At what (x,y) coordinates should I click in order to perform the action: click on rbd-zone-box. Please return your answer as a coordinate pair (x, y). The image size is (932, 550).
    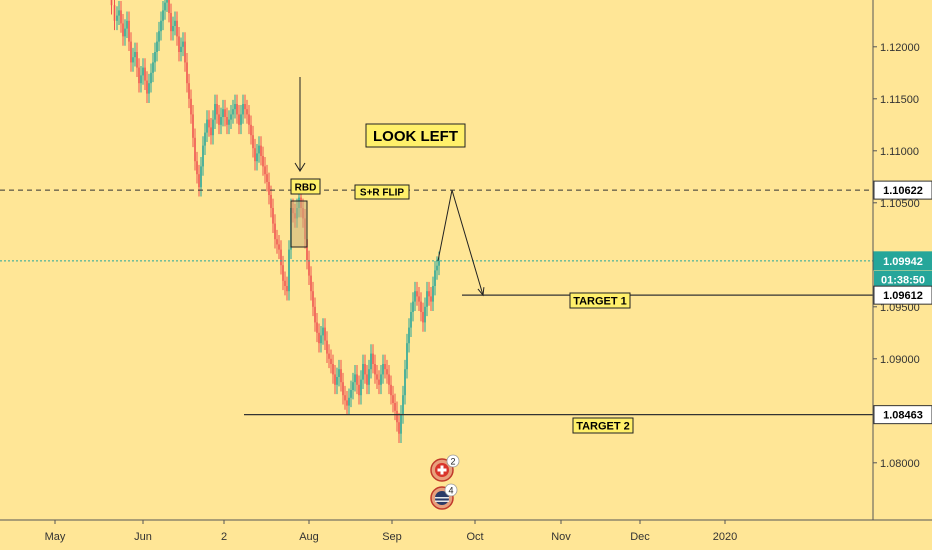
    Looking at the image, I should click on (299, 224).